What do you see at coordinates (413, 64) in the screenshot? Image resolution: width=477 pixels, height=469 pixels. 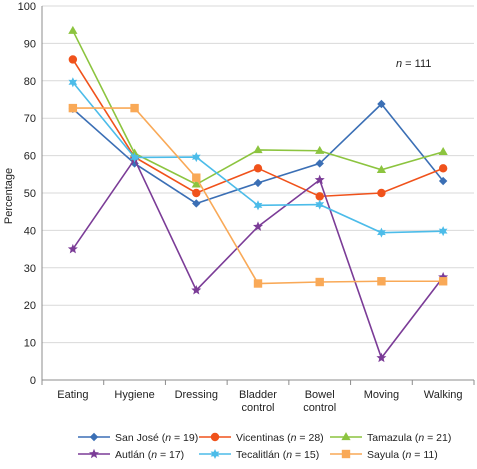 I see `sample-size-annotation: n = 111` at bounding box center [413, 64].